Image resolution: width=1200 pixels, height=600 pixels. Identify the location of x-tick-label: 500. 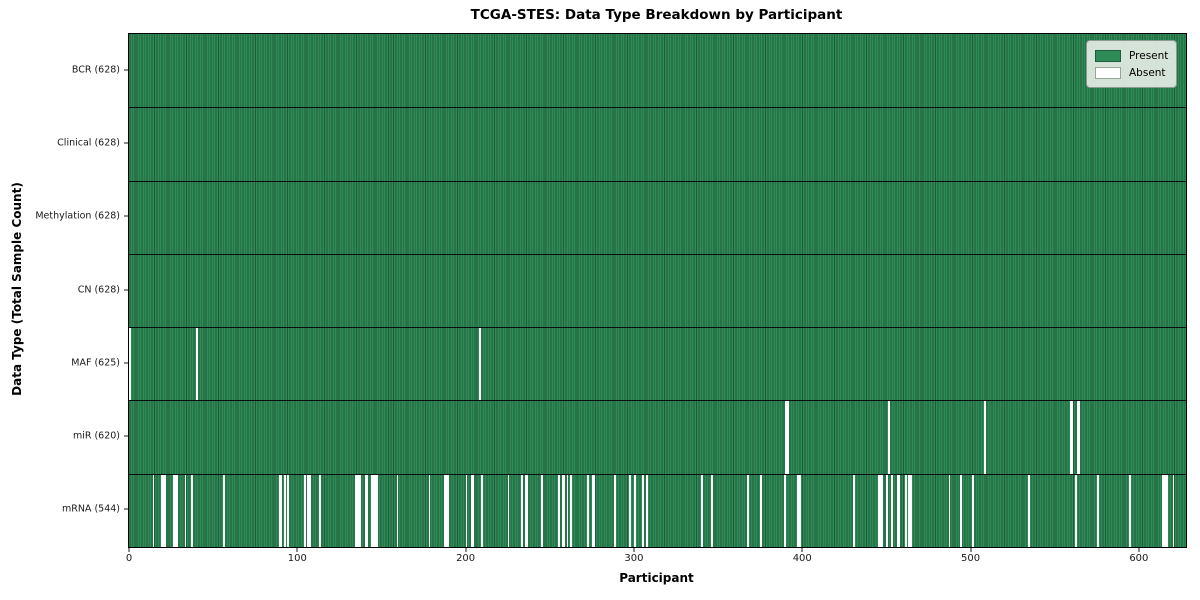
(971, 558).